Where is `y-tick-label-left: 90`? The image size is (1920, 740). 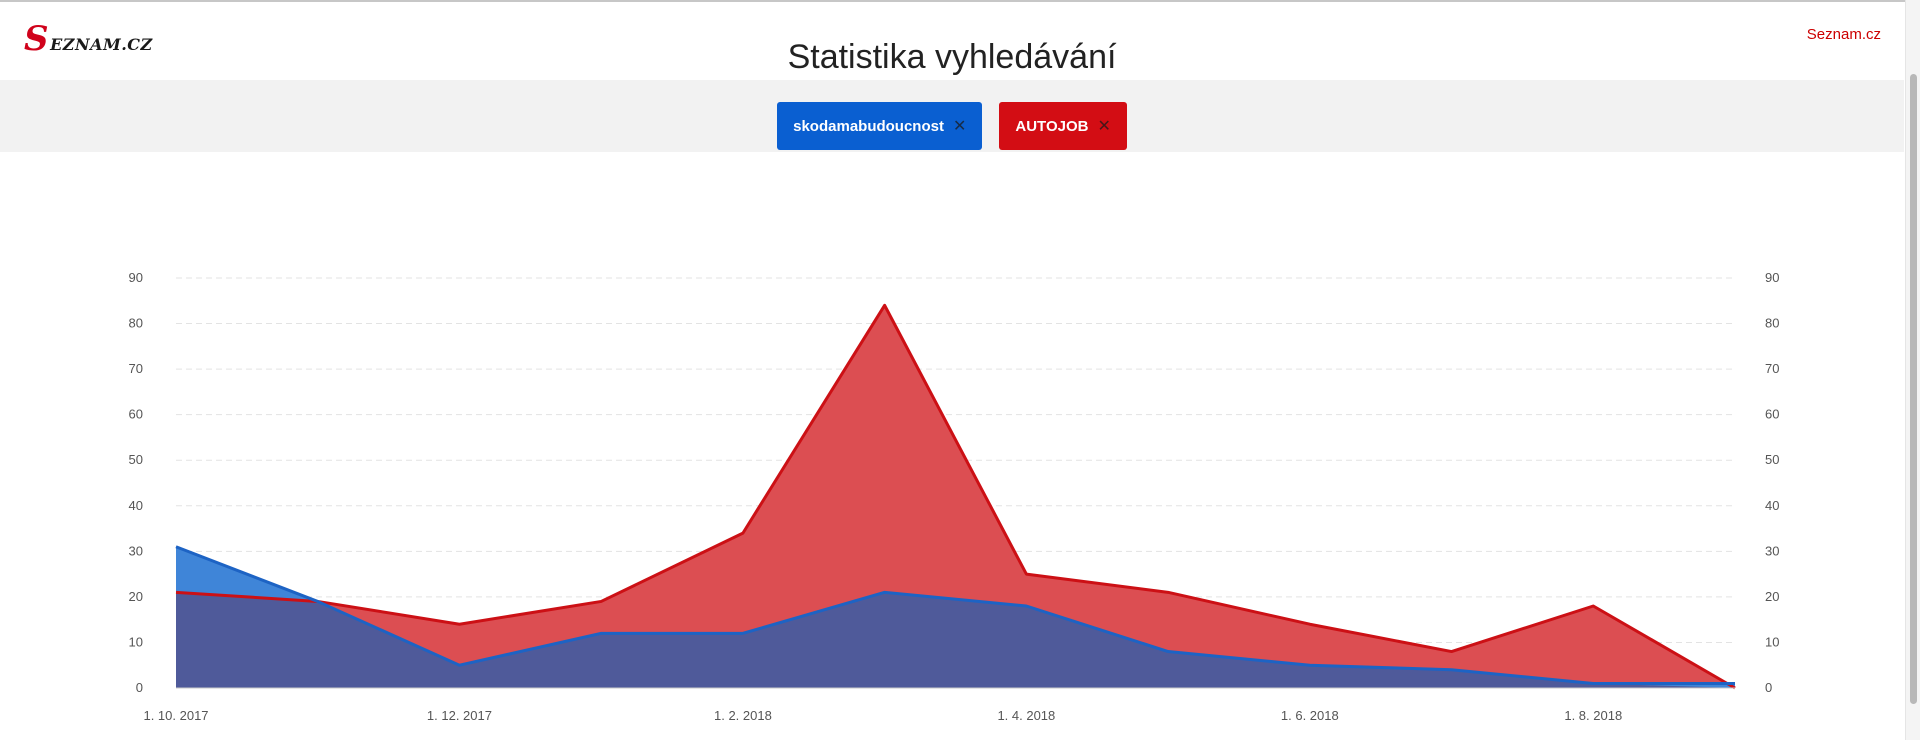
y-tick-label-left: 90 is located at coordinates (136, 277).